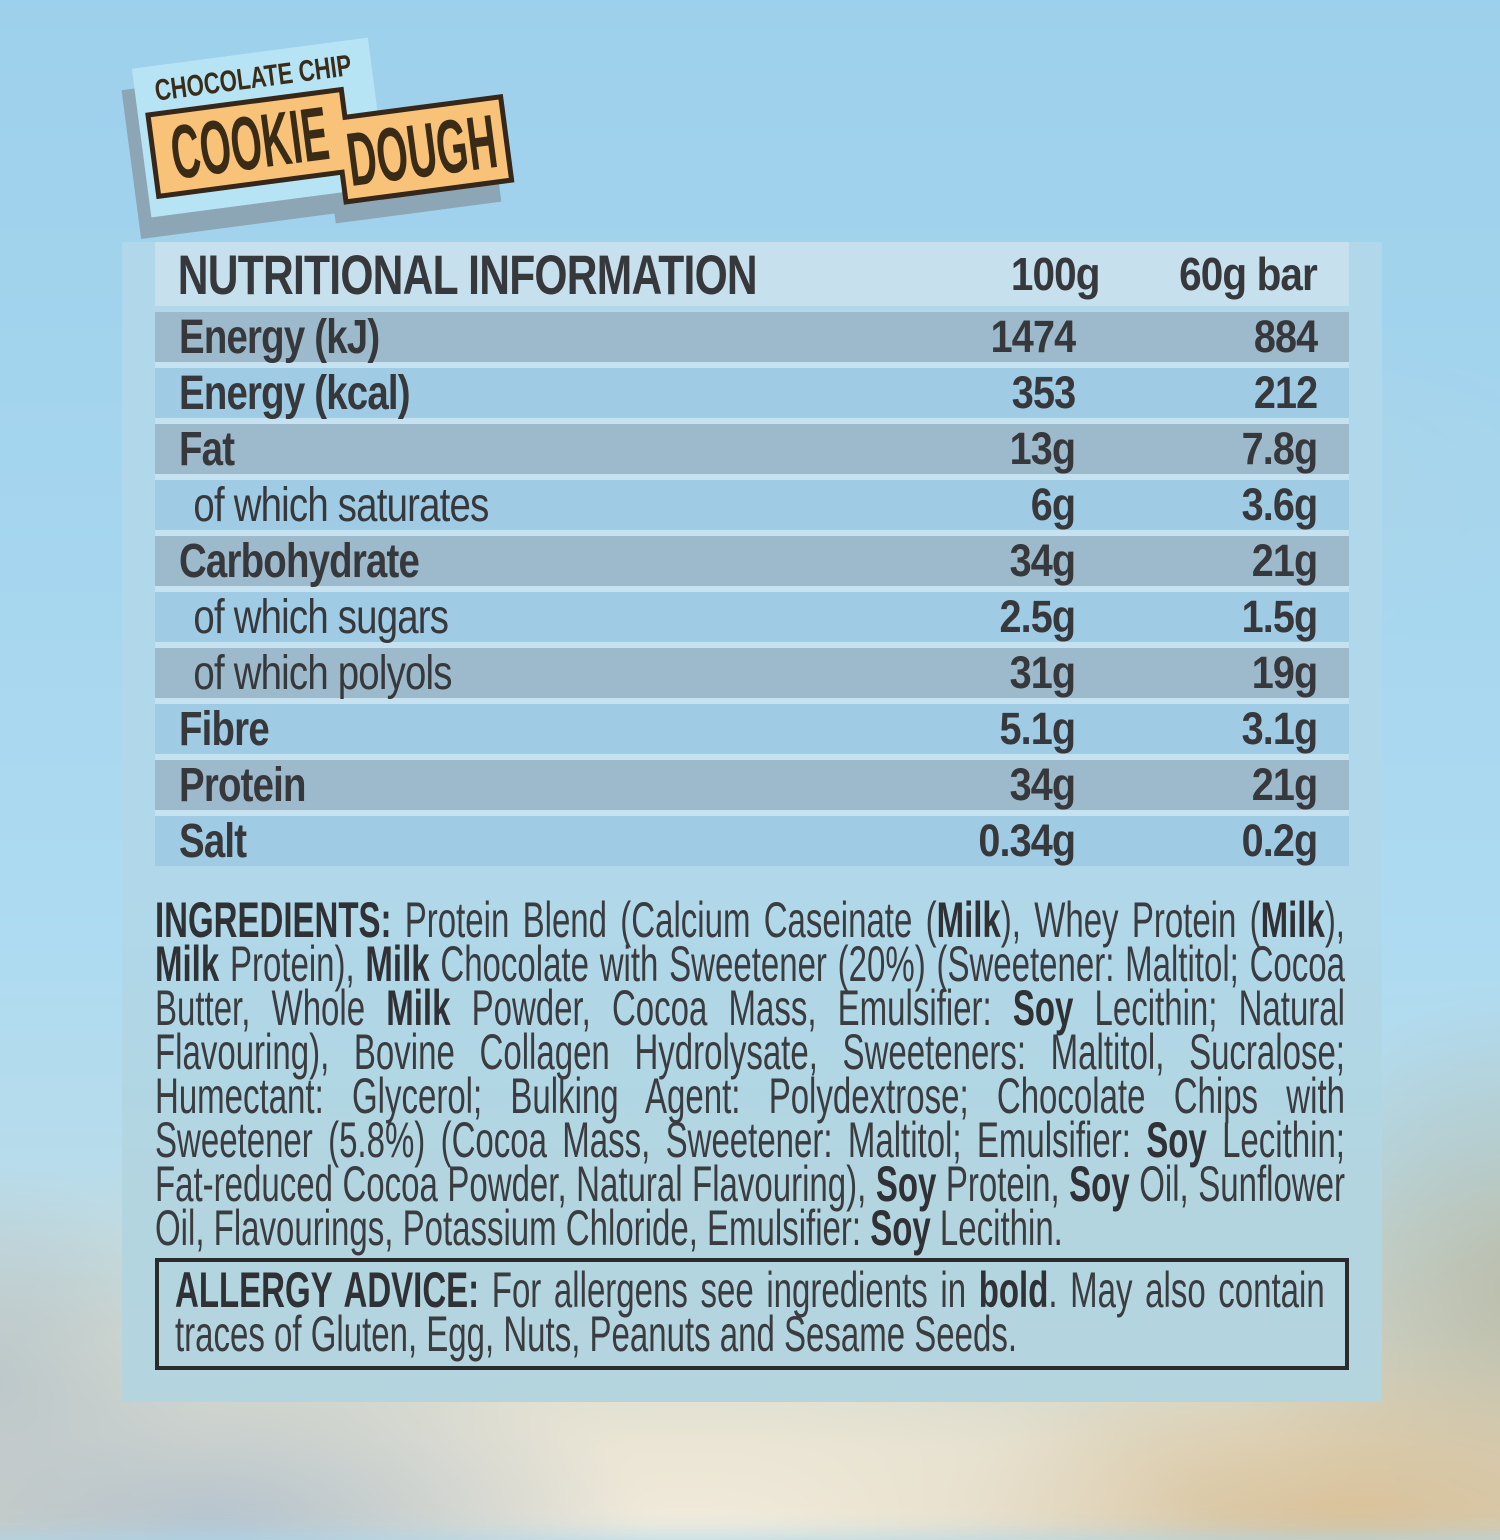 This screenshot has height=1540, width=1500. Describe the element at coordinates (1033, 336) in the screenshot. I see `value-per-100g: 1474` at that location.